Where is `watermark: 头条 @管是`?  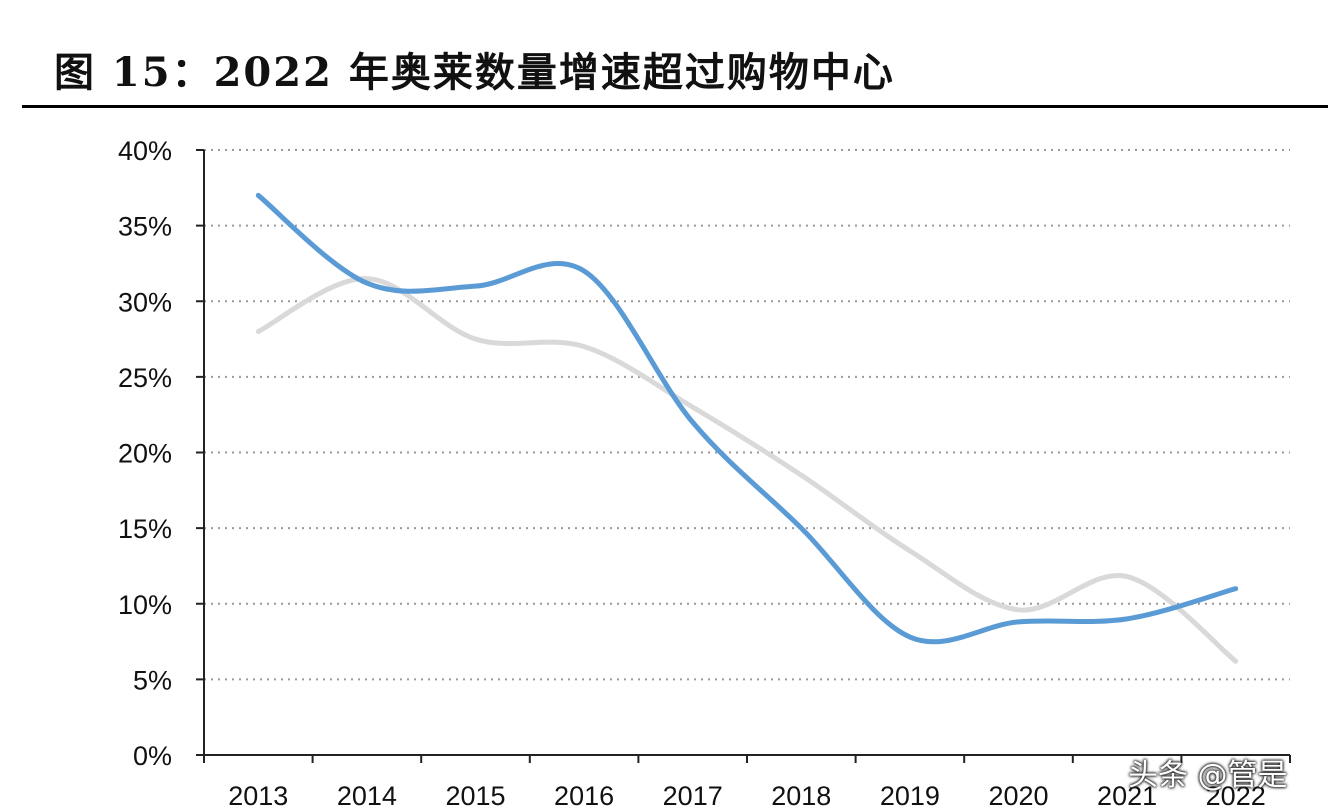 watermark: 头条 @管是 is located at coordinates (1208, 775).